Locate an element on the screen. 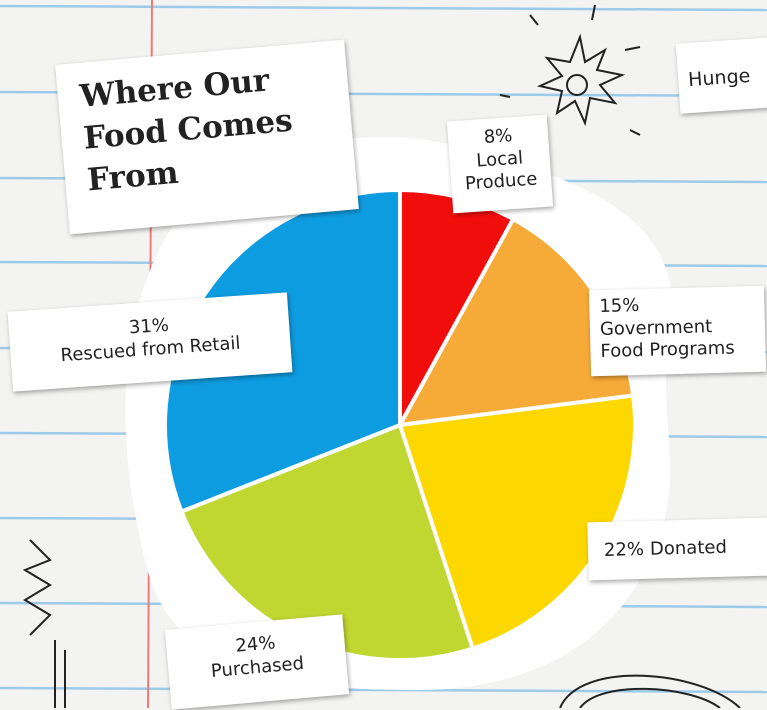  title-card: Where Our Food Comes From is located at coordinates (207, 137).